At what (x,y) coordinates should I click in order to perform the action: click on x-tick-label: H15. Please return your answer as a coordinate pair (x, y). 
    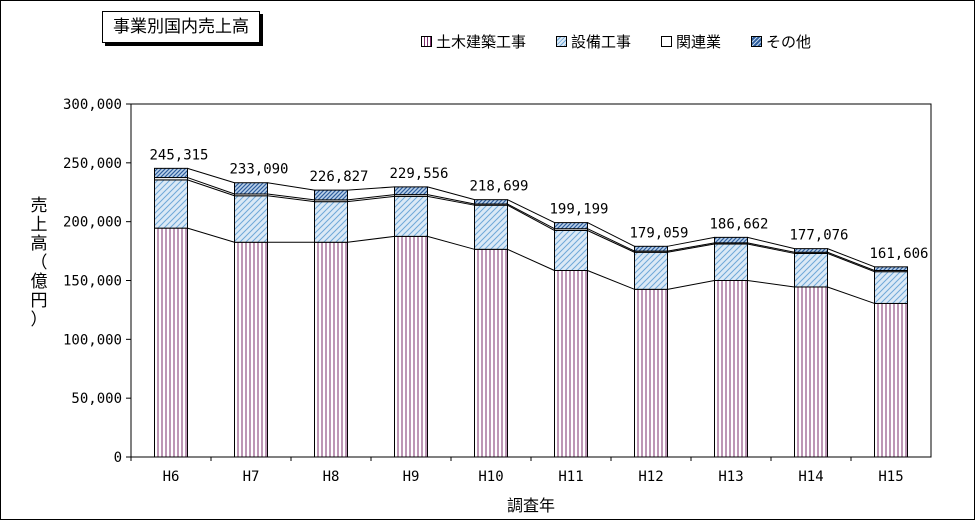
    Looking at the image, I should click on (890, 477).